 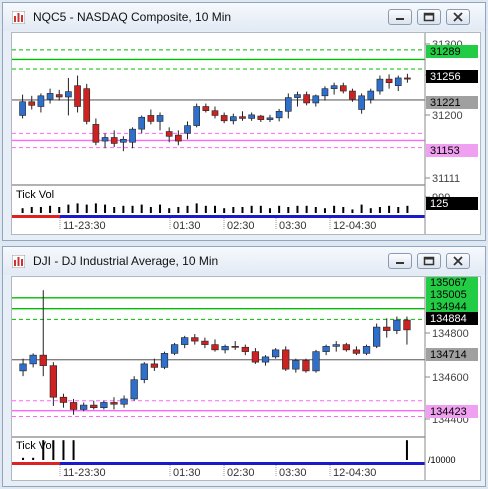 What do you see at coordinates (244, 261) in the screenshot?
I see `title-bar: DJI - DJ Industrial Average, 10 Min` at bounding box center [244, 261].